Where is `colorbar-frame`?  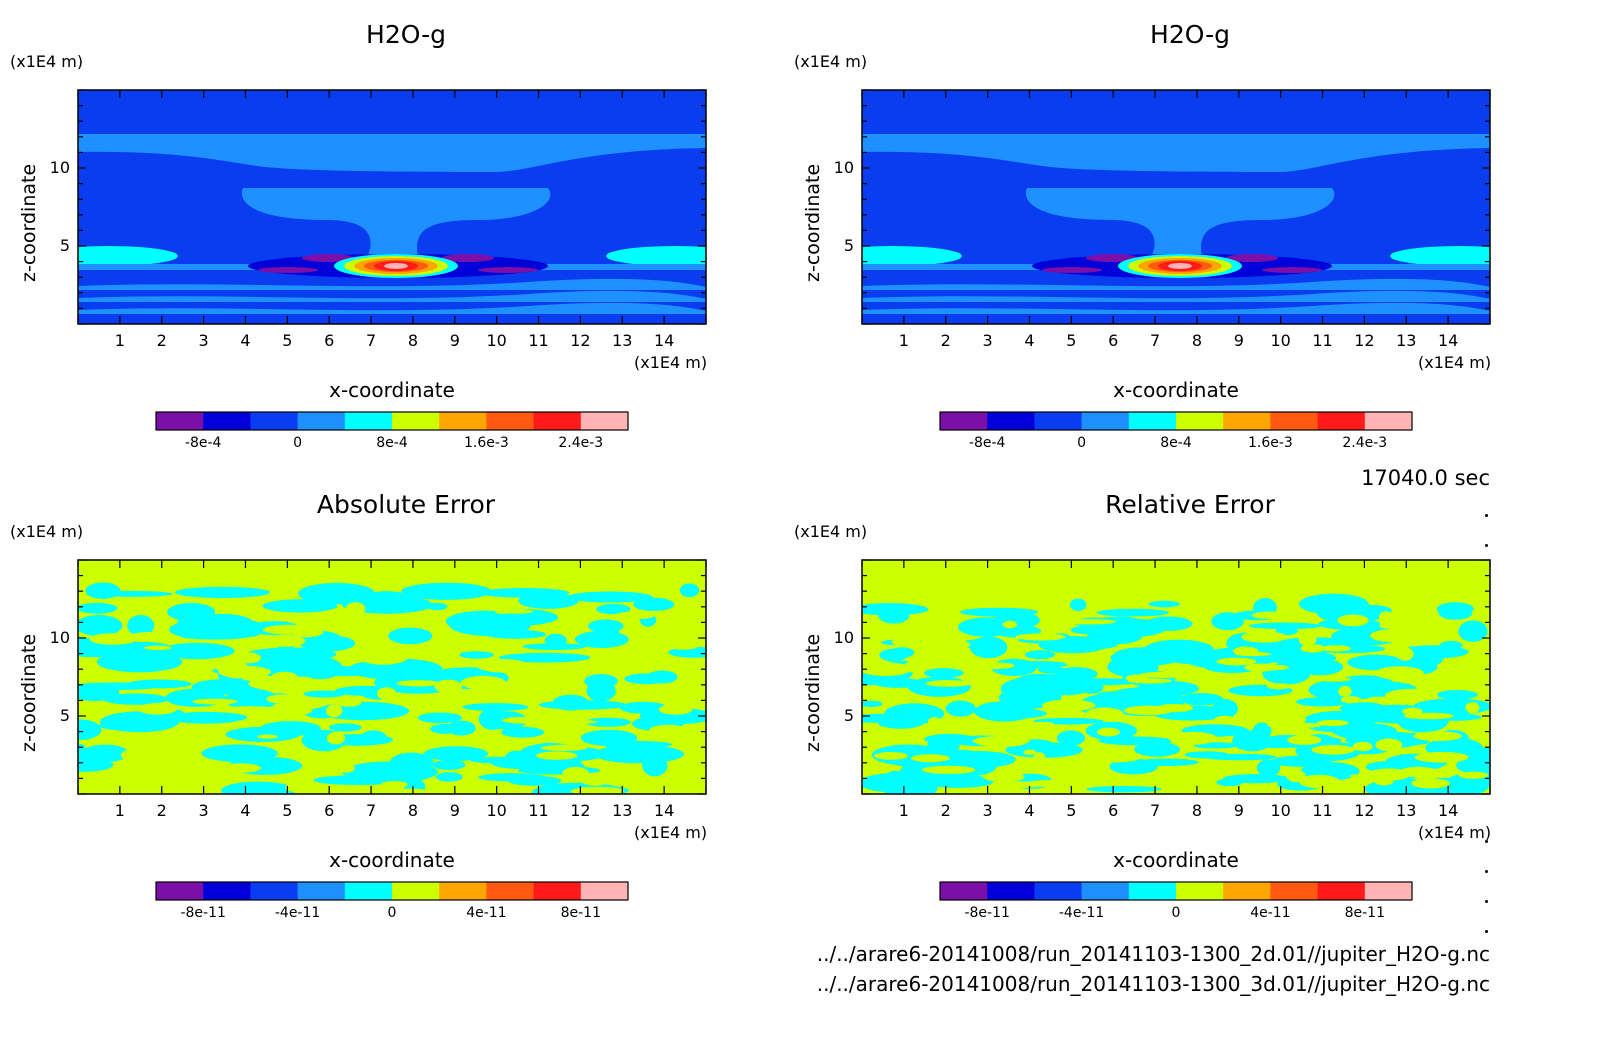 colorbar-frame is located at coordinates (1176, 421).